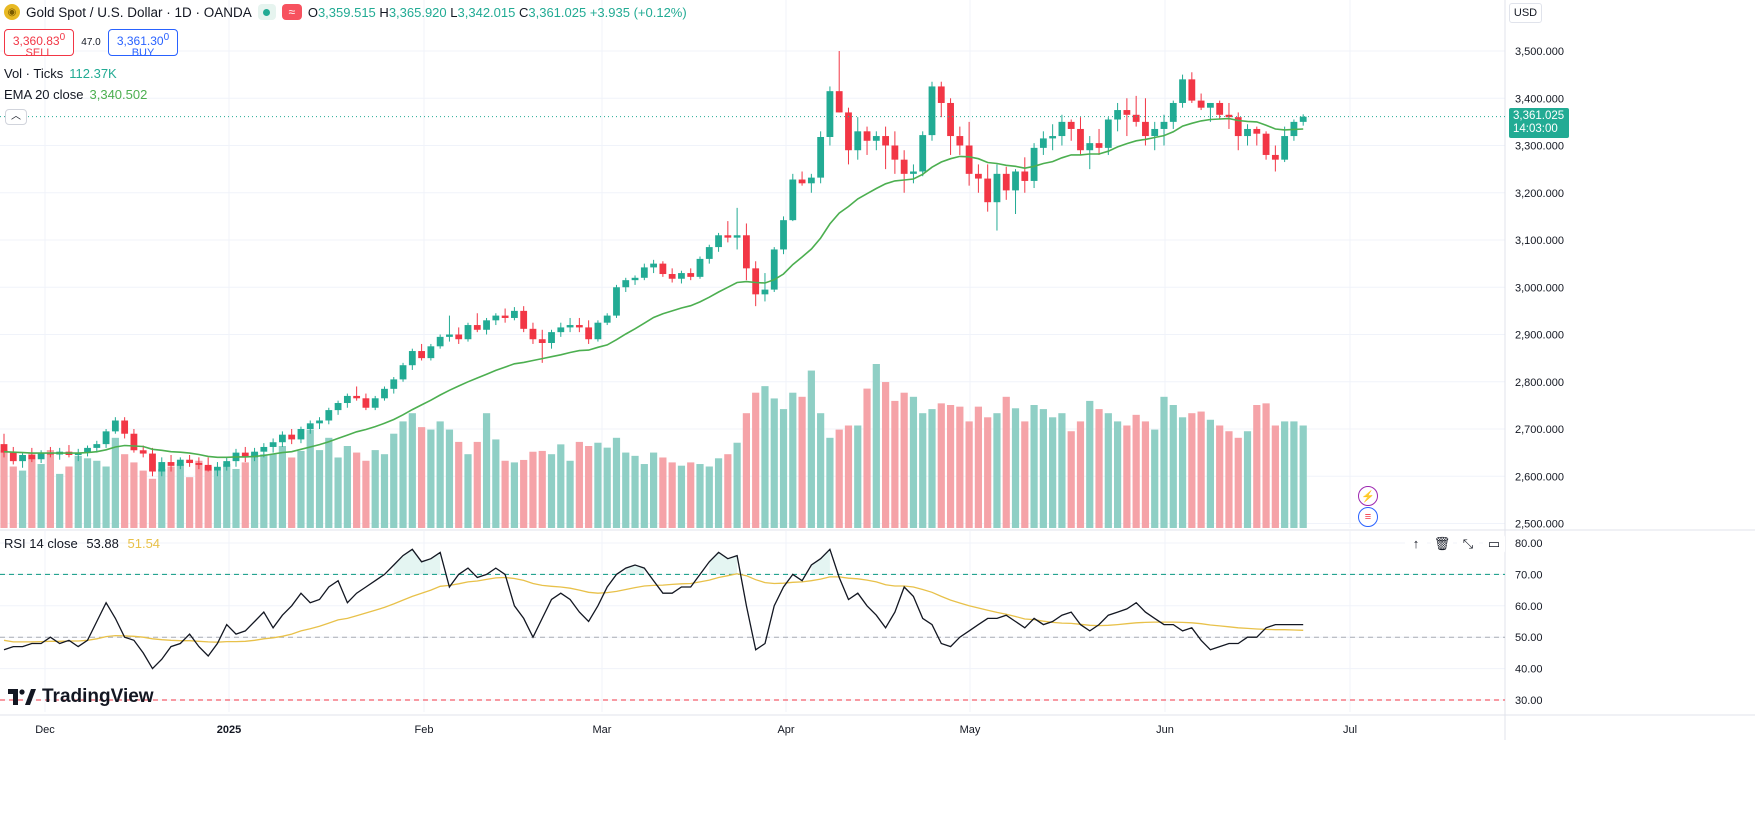  What do you see at coordinates (60, 73) in the screenshot?
I see `volume-legend: Vol · Ticks 112.37K` at bounding box center [60, 73].